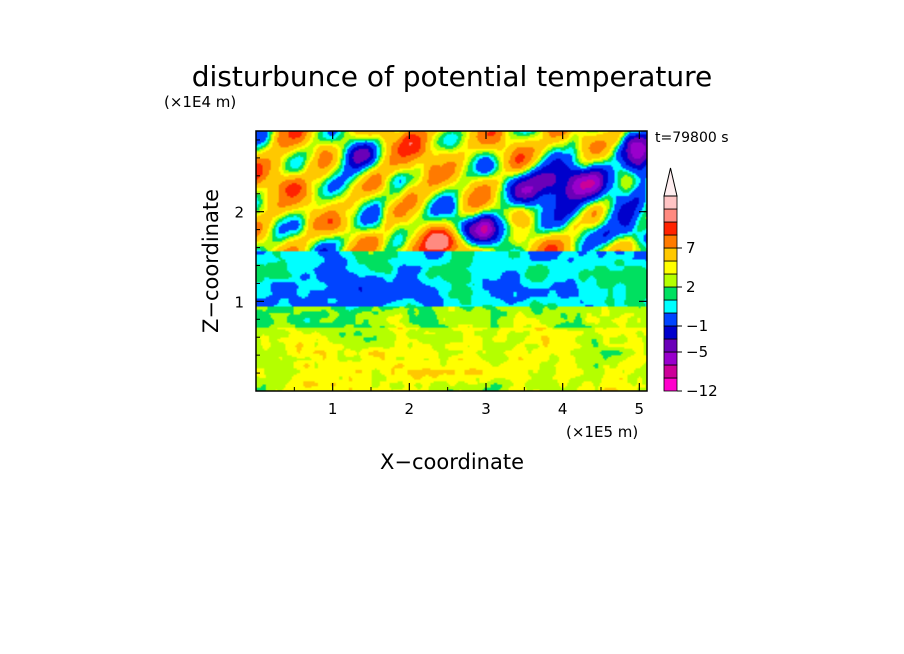  Describe the element at coordinates (452, 76) in the screenshot. I see `chart-title: disturbunce of potential temperature` at that location.